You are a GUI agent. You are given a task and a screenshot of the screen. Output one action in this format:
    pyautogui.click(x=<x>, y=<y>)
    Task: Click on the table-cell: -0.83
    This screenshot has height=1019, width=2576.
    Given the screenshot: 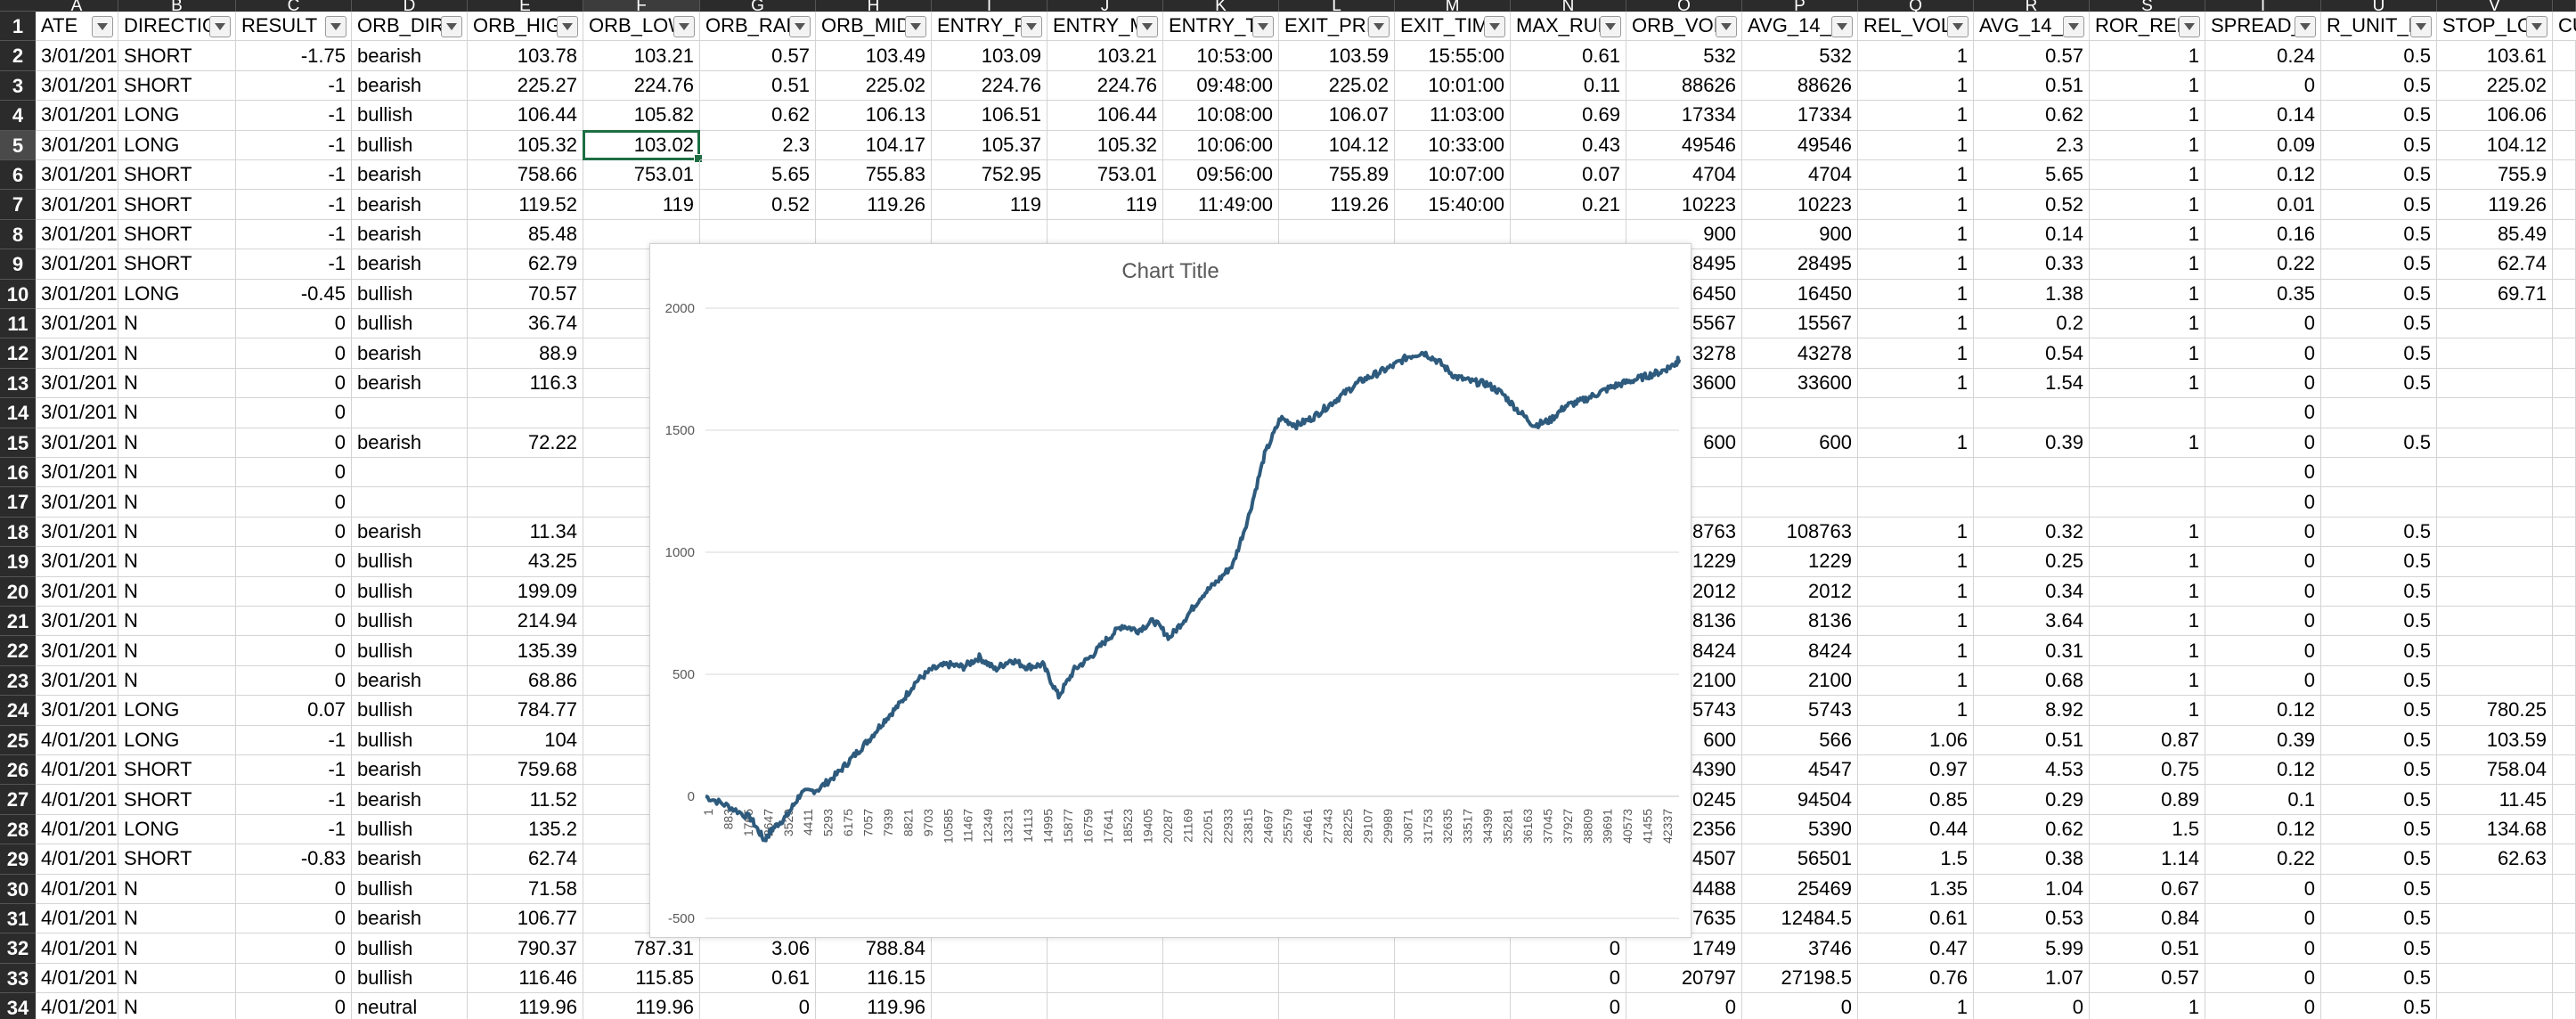 What is the action you would take?
    pyautogui.click(x=294, y=859)
    